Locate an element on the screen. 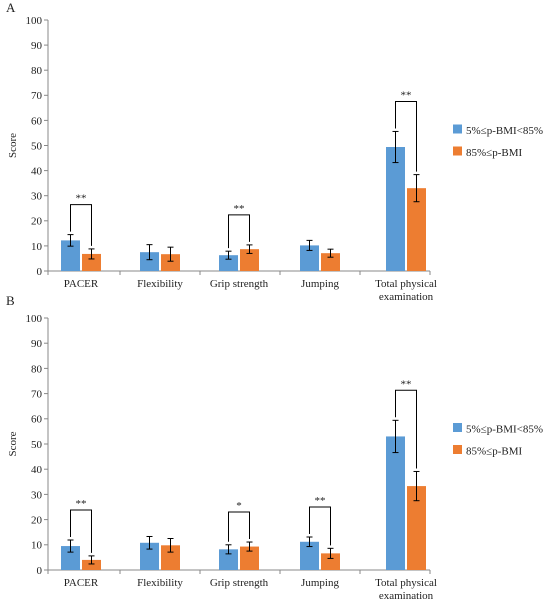  significance-label: * is located at coordinates (239, 506).